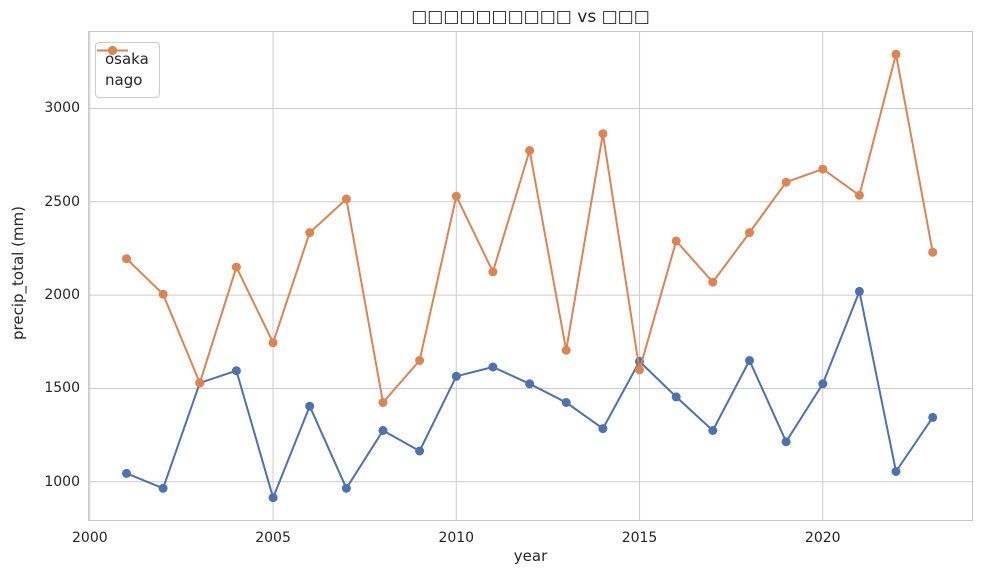 Image resolution: width=984 pixels, height=584 pixels. I want to click on y-tick-label: 2000, so click(62, 295).